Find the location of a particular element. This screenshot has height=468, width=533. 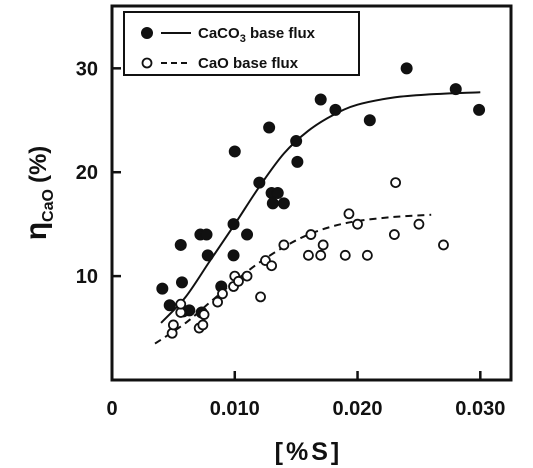

x-tick-label: 0.030 is located at coordinates (480, 409).